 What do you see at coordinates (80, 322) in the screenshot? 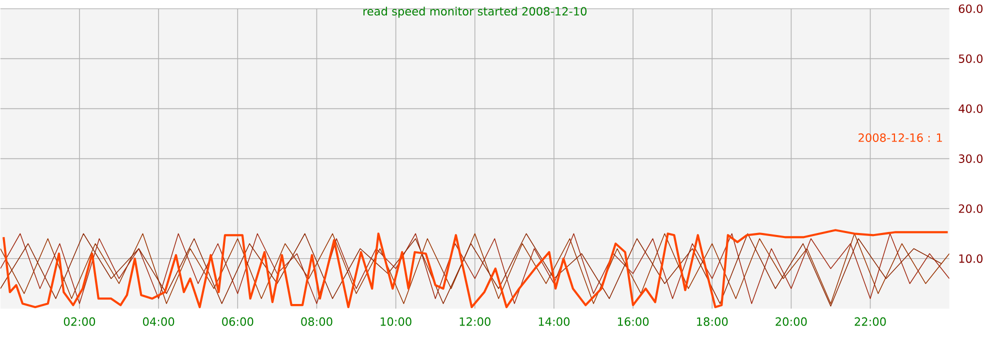
I see `x-tick-label: 02:00` at bounding box center [80, 322].